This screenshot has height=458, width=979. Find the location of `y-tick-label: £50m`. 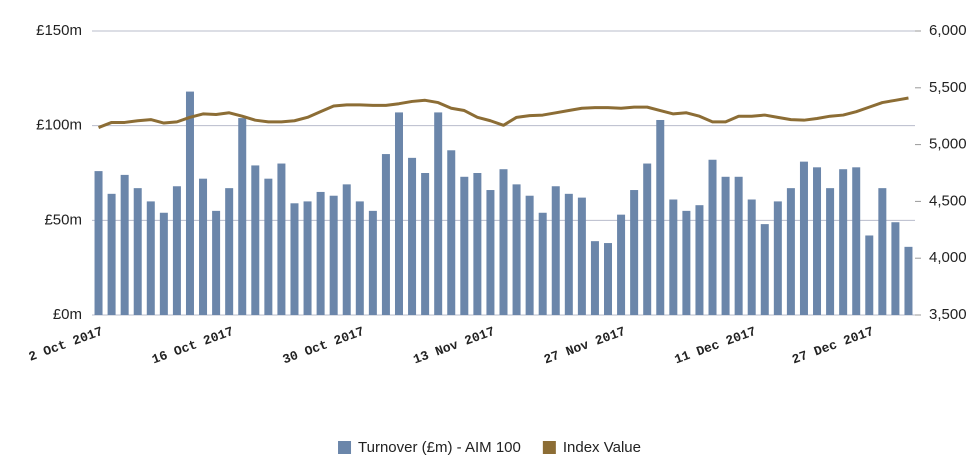

y-tick-label: £50m is located at coordinates (63, 219).